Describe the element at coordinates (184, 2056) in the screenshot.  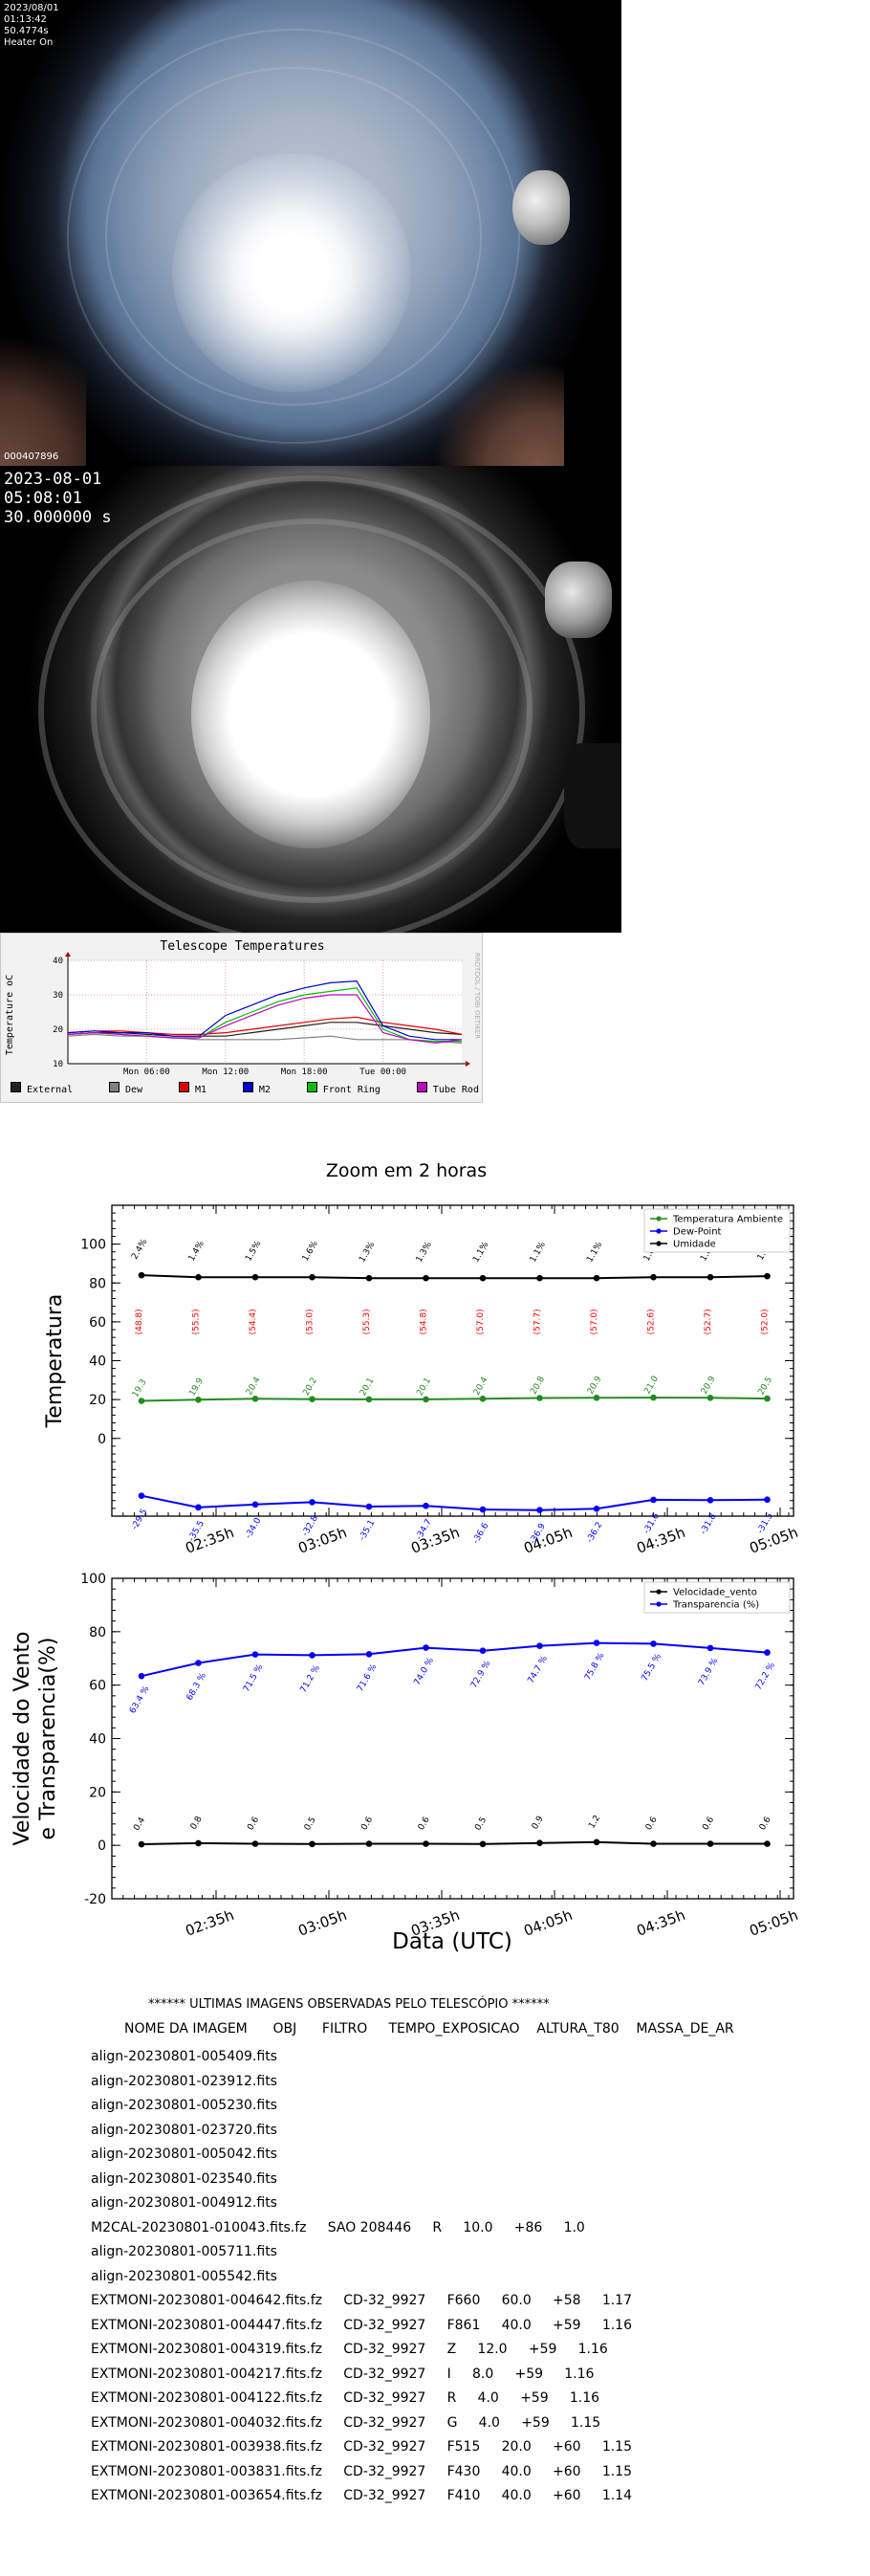
I see `table-row: align-20230801-005409.fits` at that location.